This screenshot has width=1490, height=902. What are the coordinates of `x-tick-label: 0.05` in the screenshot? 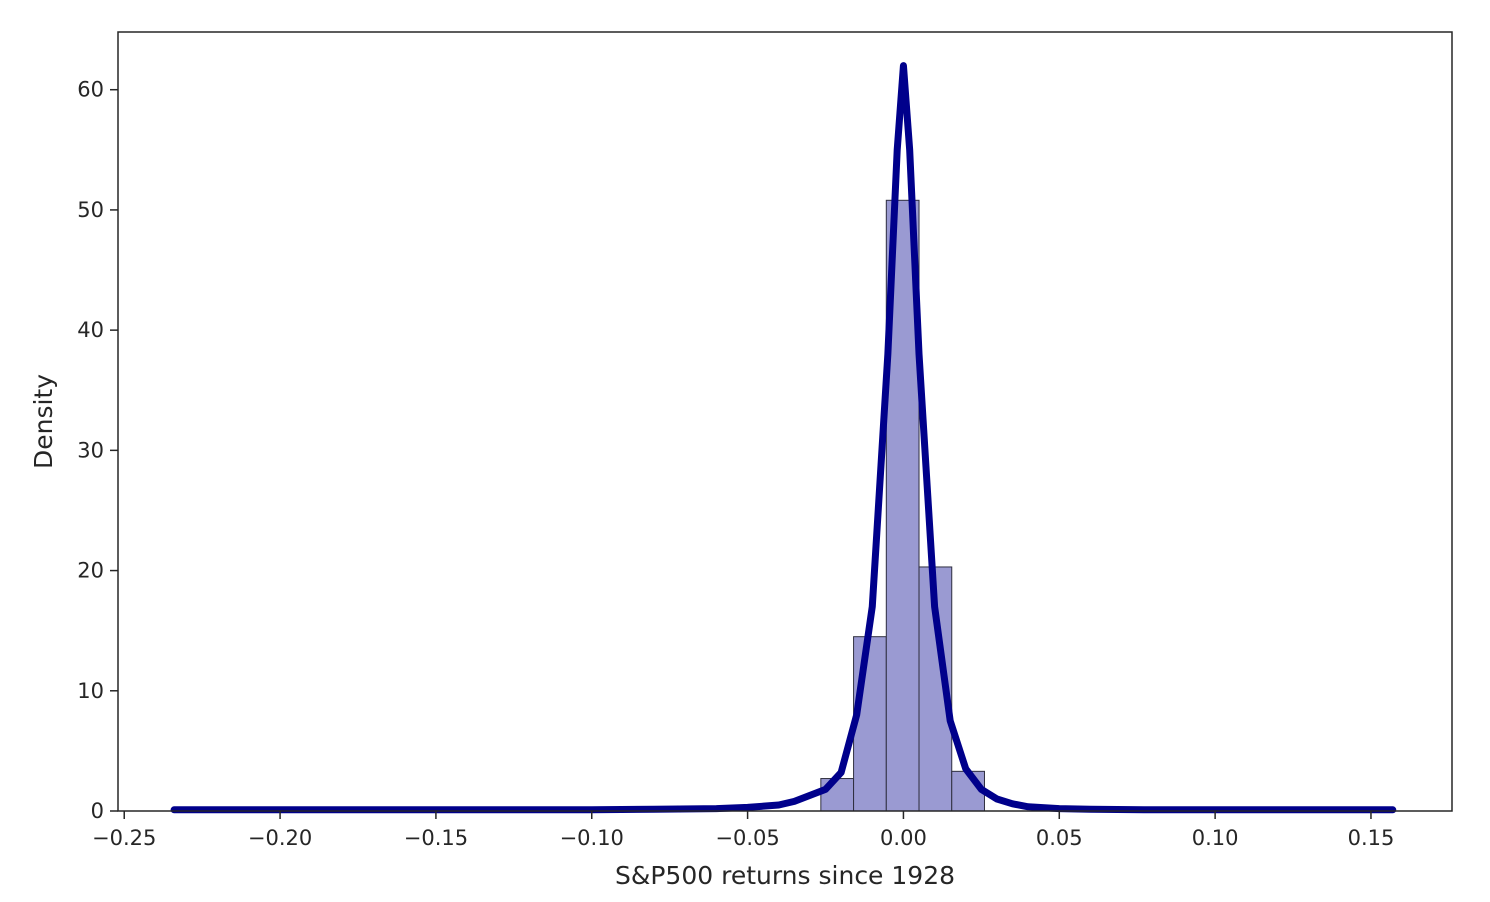 It's located at (1059, 838).